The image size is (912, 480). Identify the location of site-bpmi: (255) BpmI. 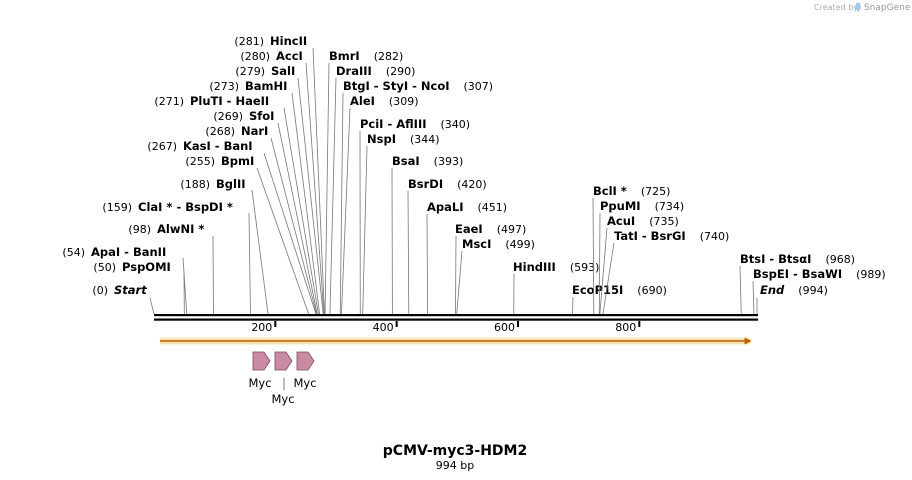
(247, 234).